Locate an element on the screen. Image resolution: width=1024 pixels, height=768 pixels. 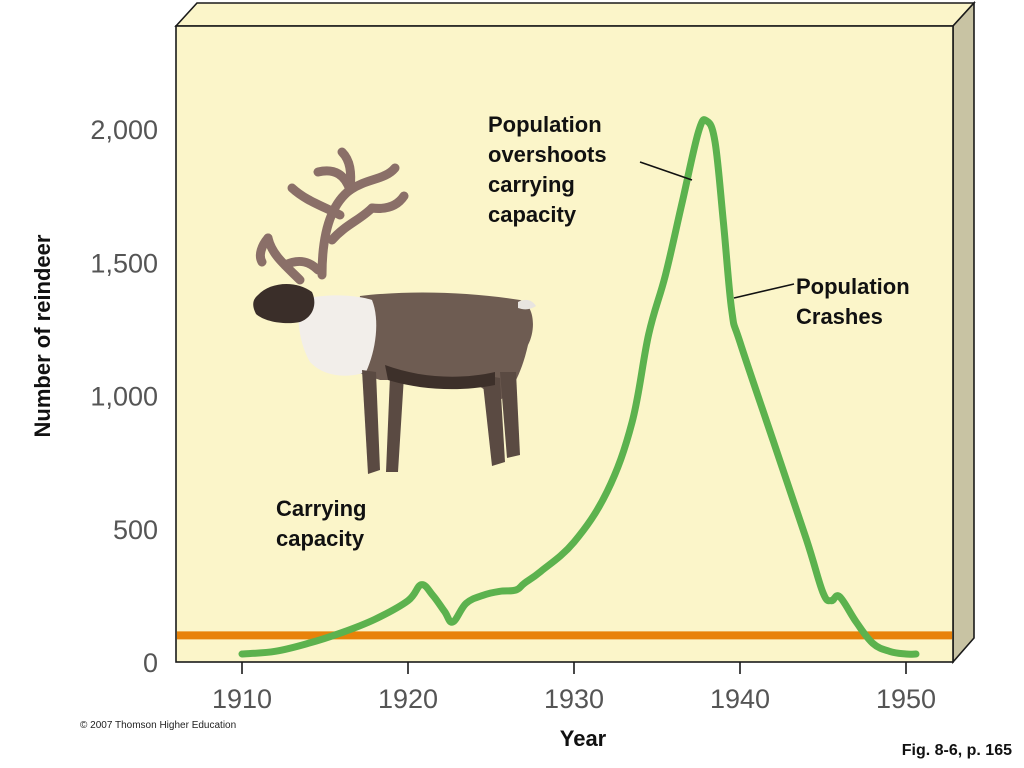
x-axis-title: Year is located at coordinates (583, 738).